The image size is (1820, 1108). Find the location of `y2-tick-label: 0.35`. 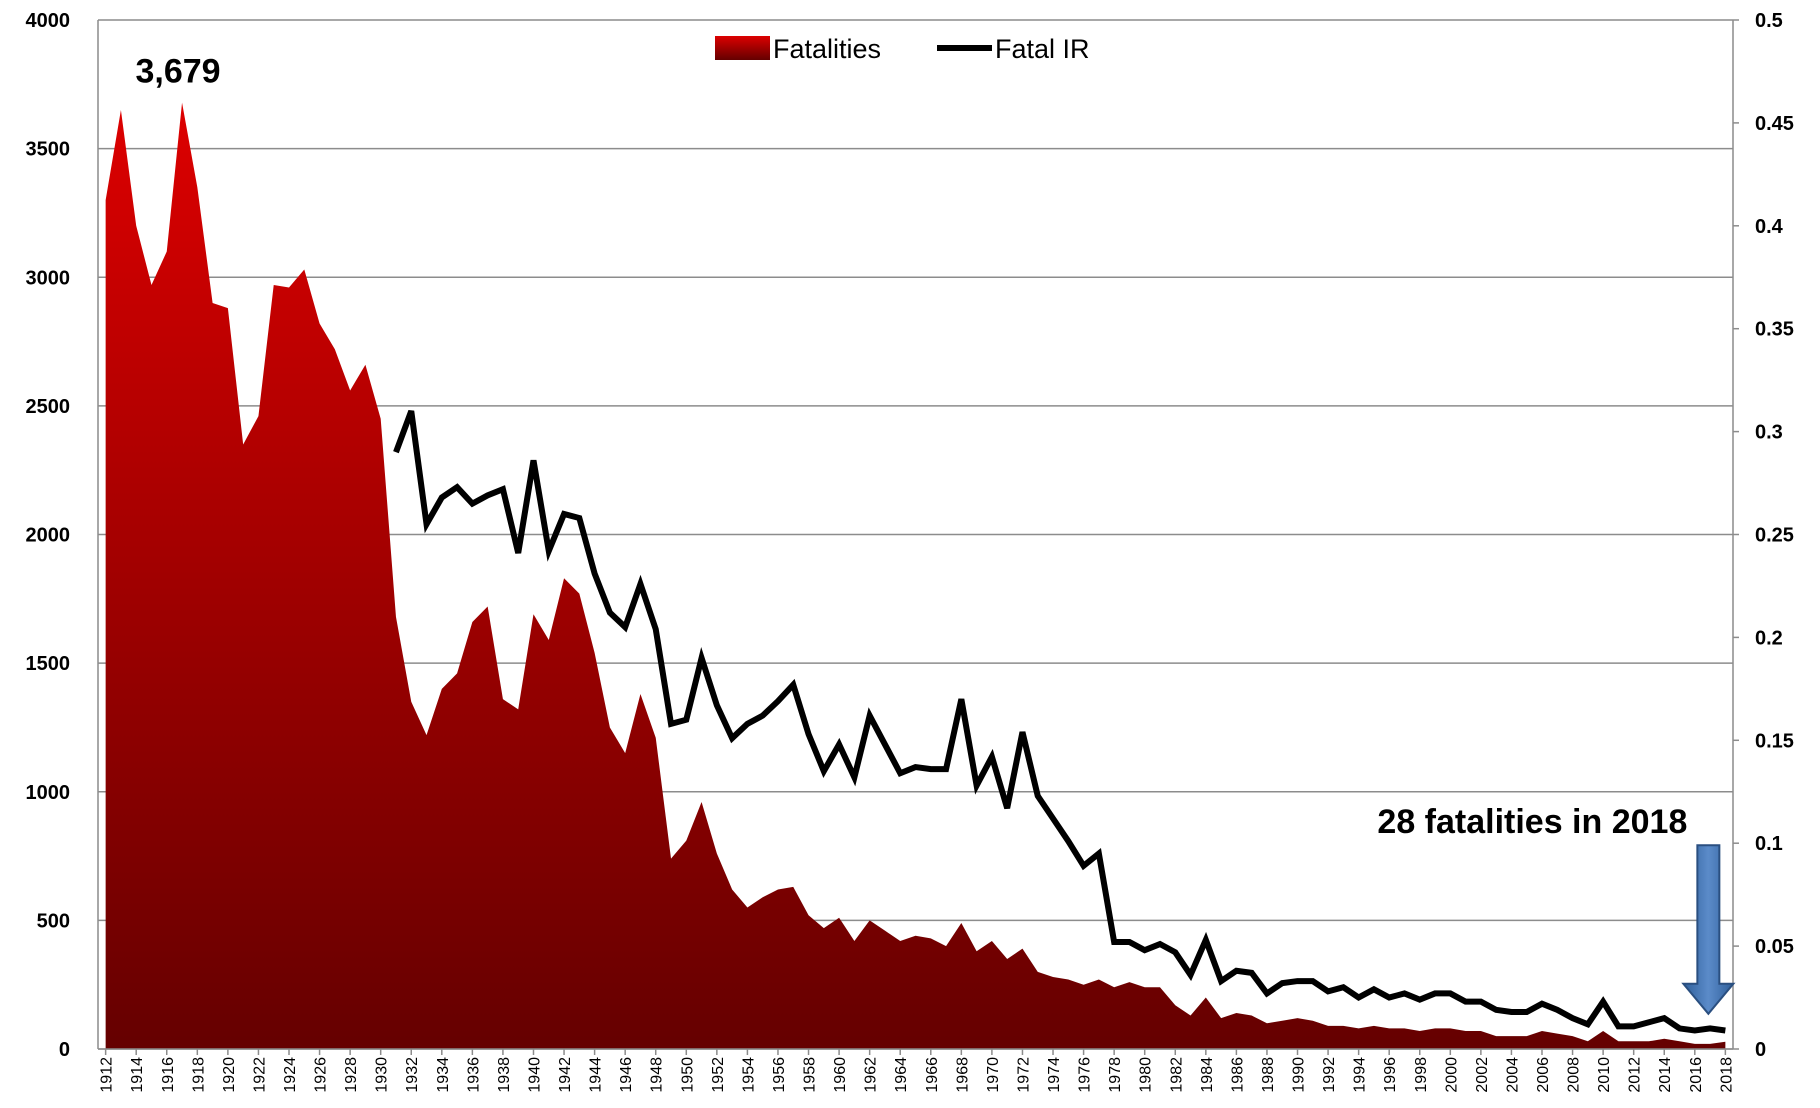

y2-tick-label: 0.35 is located at coordinates (1774, 330).